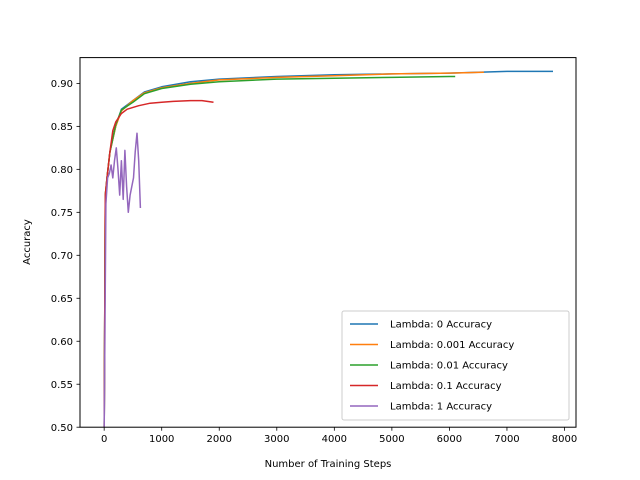 This screenshot has height=480, width=640. What do you see at coordinates (27, 242) in the screenshot?
I see `y-axis-label: Accuracy` at bounding box center [27, 242].